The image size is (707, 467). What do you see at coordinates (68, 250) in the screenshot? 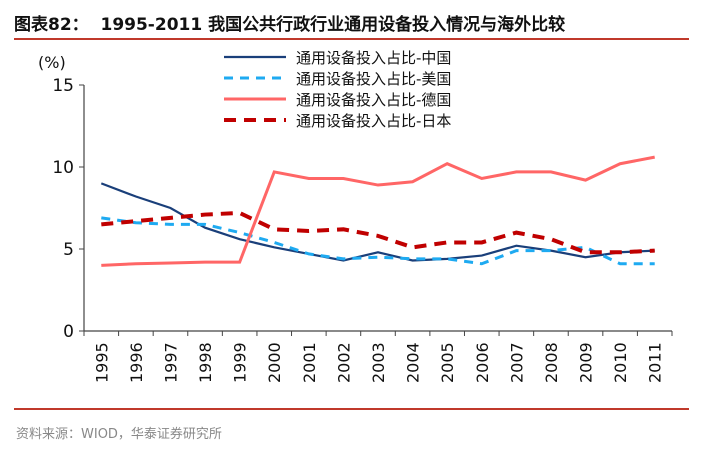
I see `y-tick-label: 5` at bounding box center [68, 250].